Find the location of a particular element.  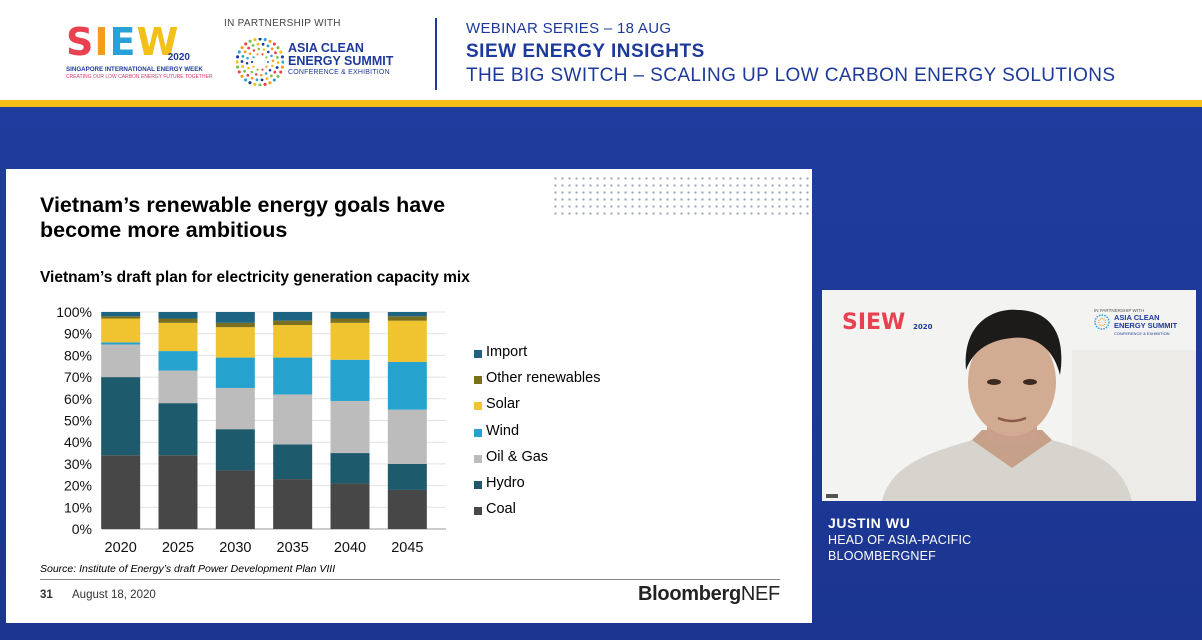

bloombergnef-logo: BloombergNEF is located at coordinates (709, 594).